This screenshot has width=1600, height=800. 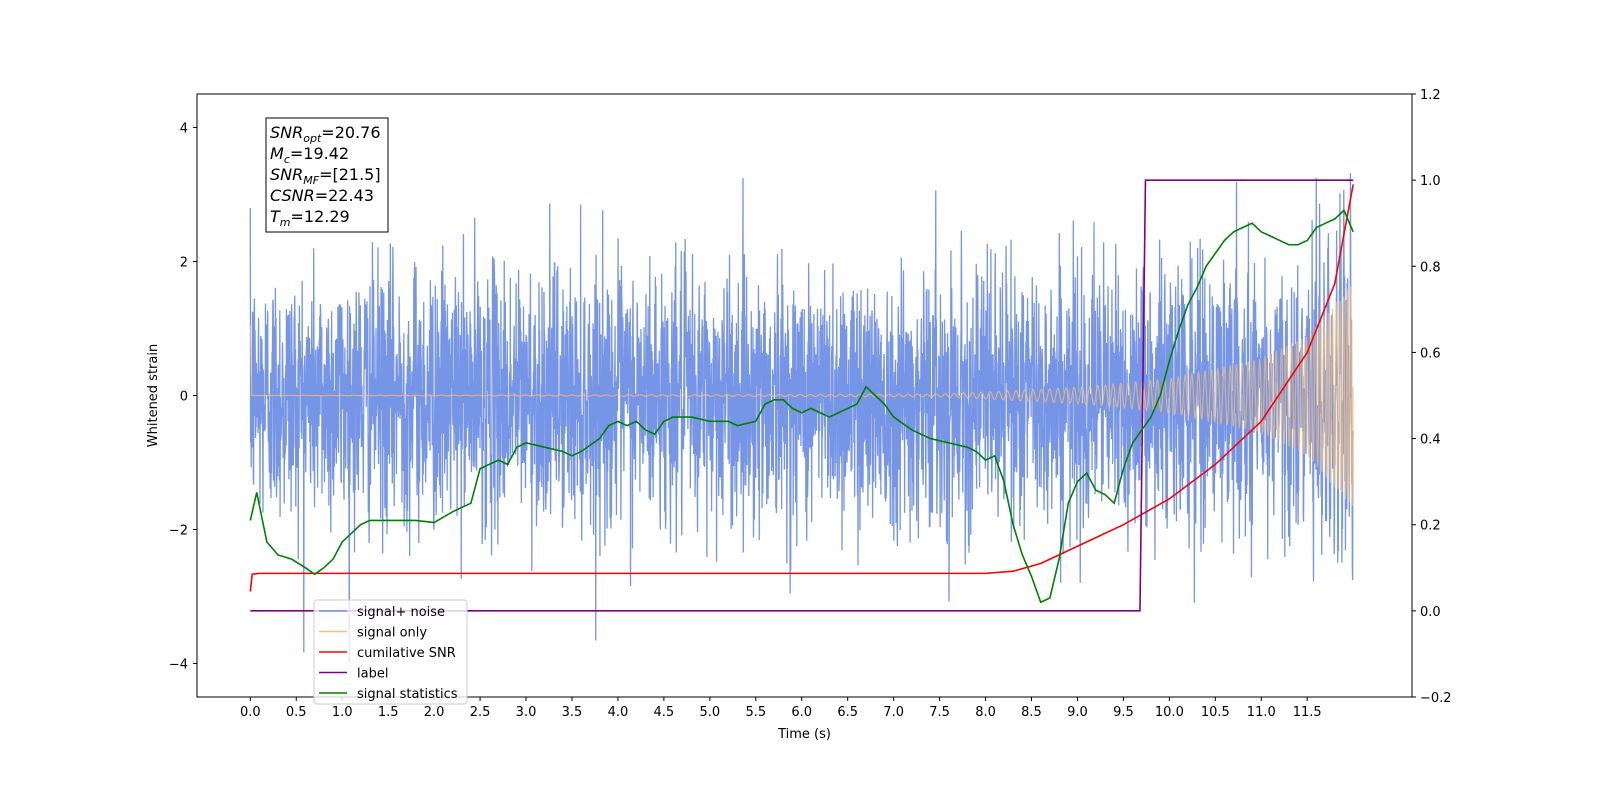 What do you see at coordinates (1430, 181) in the screenshot?
I see `y2-tick-label: 1.0` at bounding box center [1430, 181].